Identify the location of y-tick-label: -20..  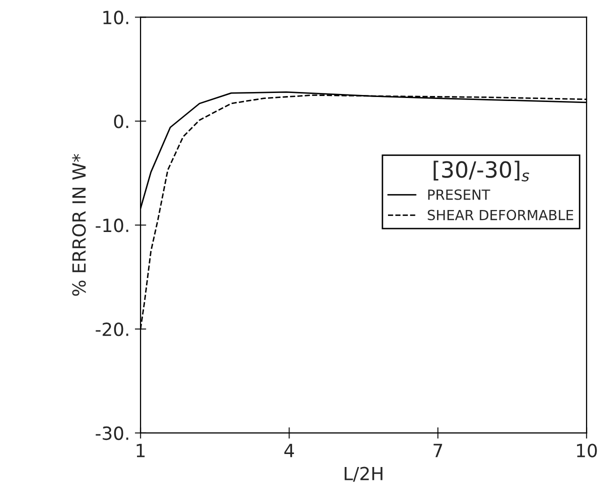
(112, 329).